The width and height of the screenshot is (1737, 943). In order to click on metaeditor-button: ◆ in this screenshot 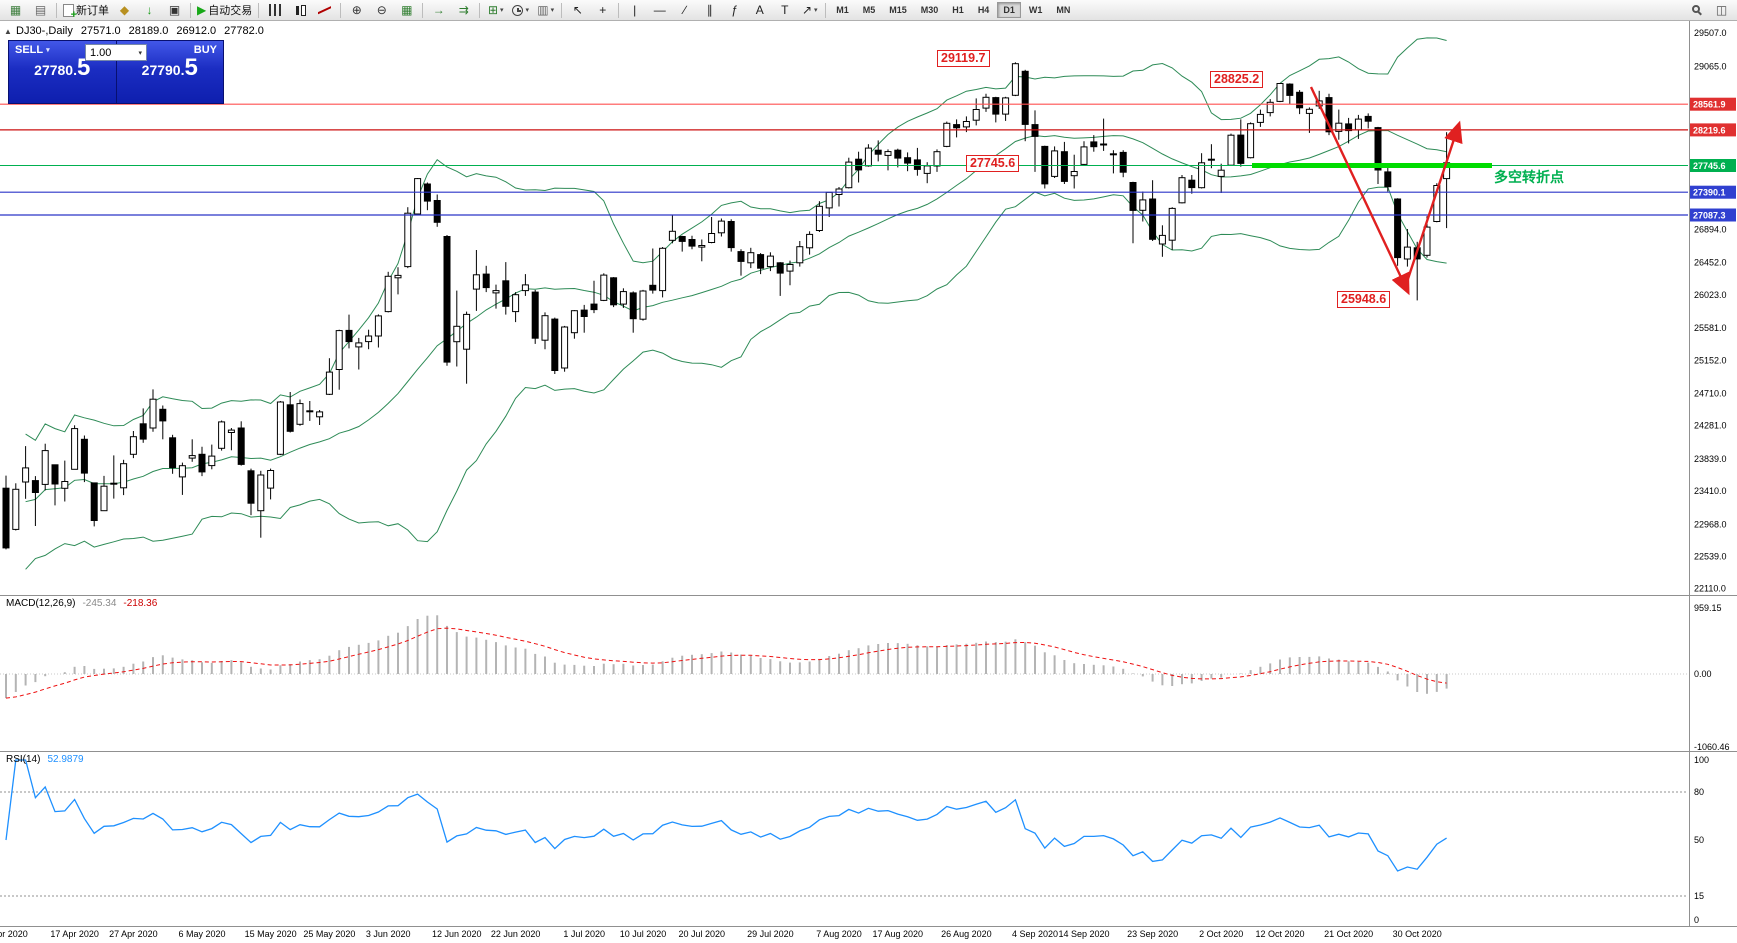, I will do `click(124, 10)`.